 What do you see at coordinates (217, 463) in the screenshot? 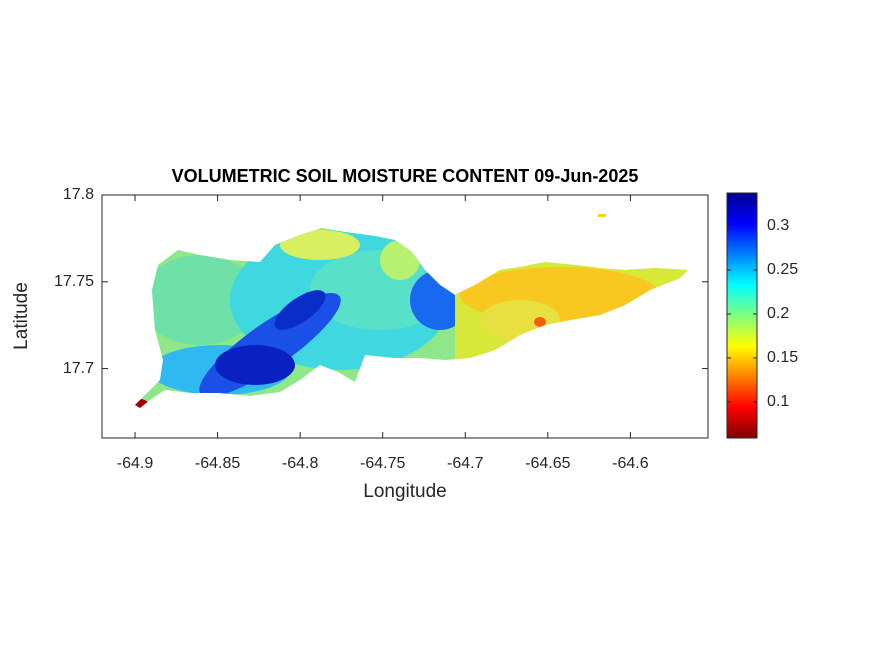
I see `x-tick-label: -64.85` at bounding box center [217, 463].